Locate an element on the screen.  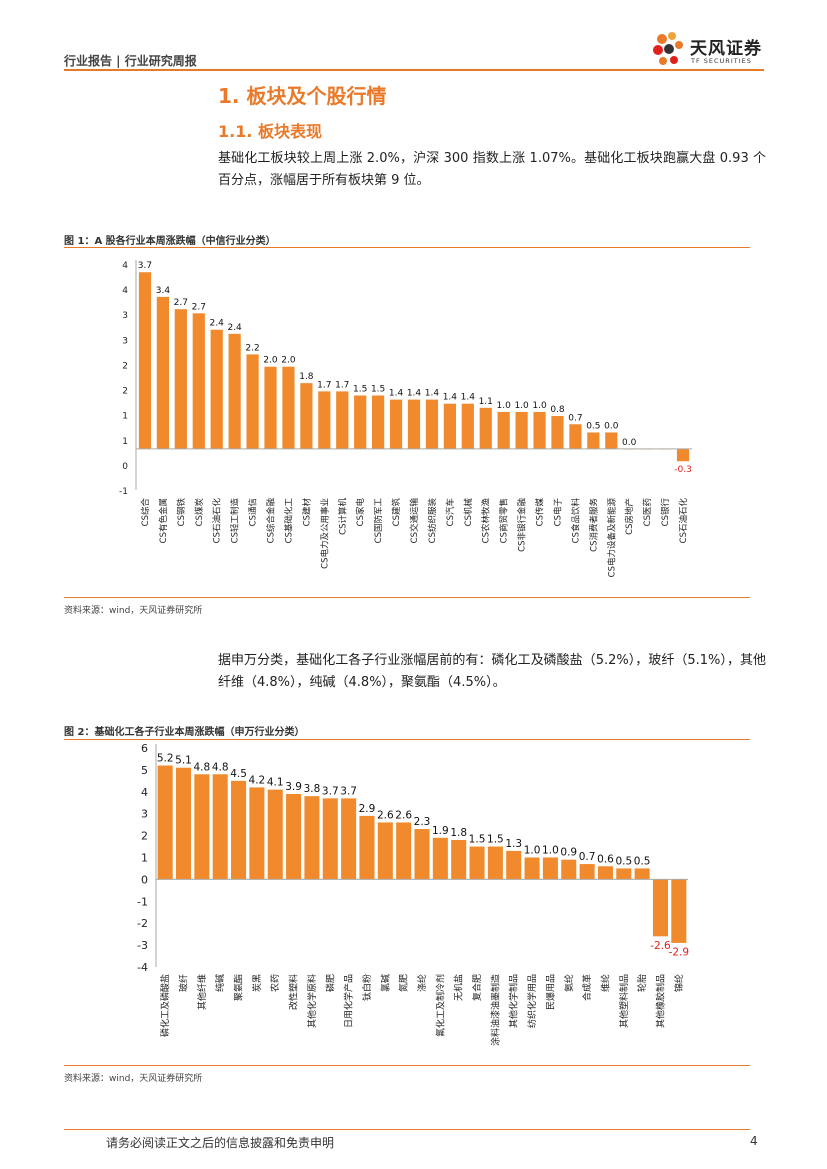
footer-divider is located at coordinates (407, 1129).